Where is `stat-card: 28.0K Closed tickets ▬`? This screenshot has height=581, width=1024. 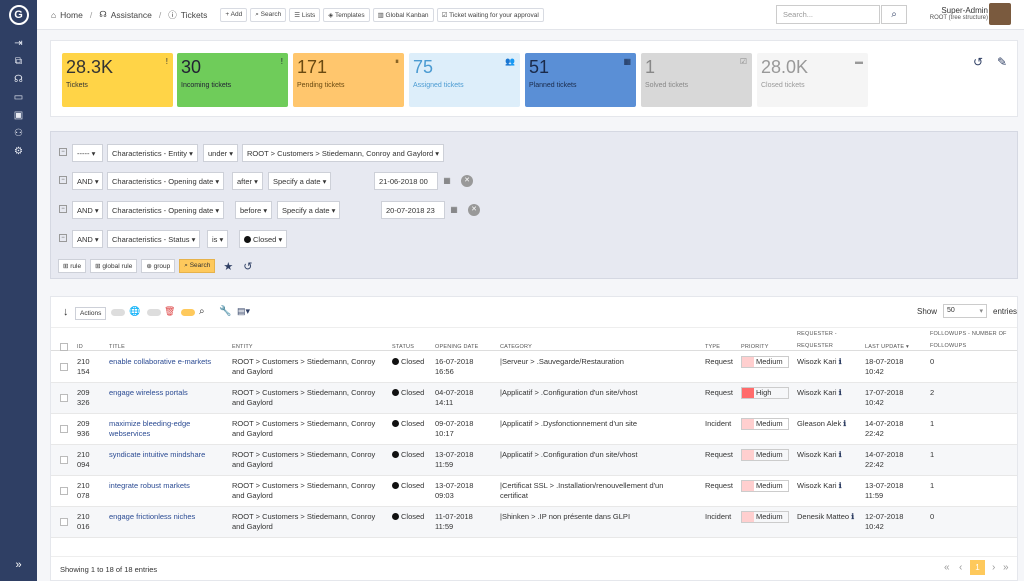 stat-card: 28.0K Closed tickets ▬ is located at coordinates (812, 80).